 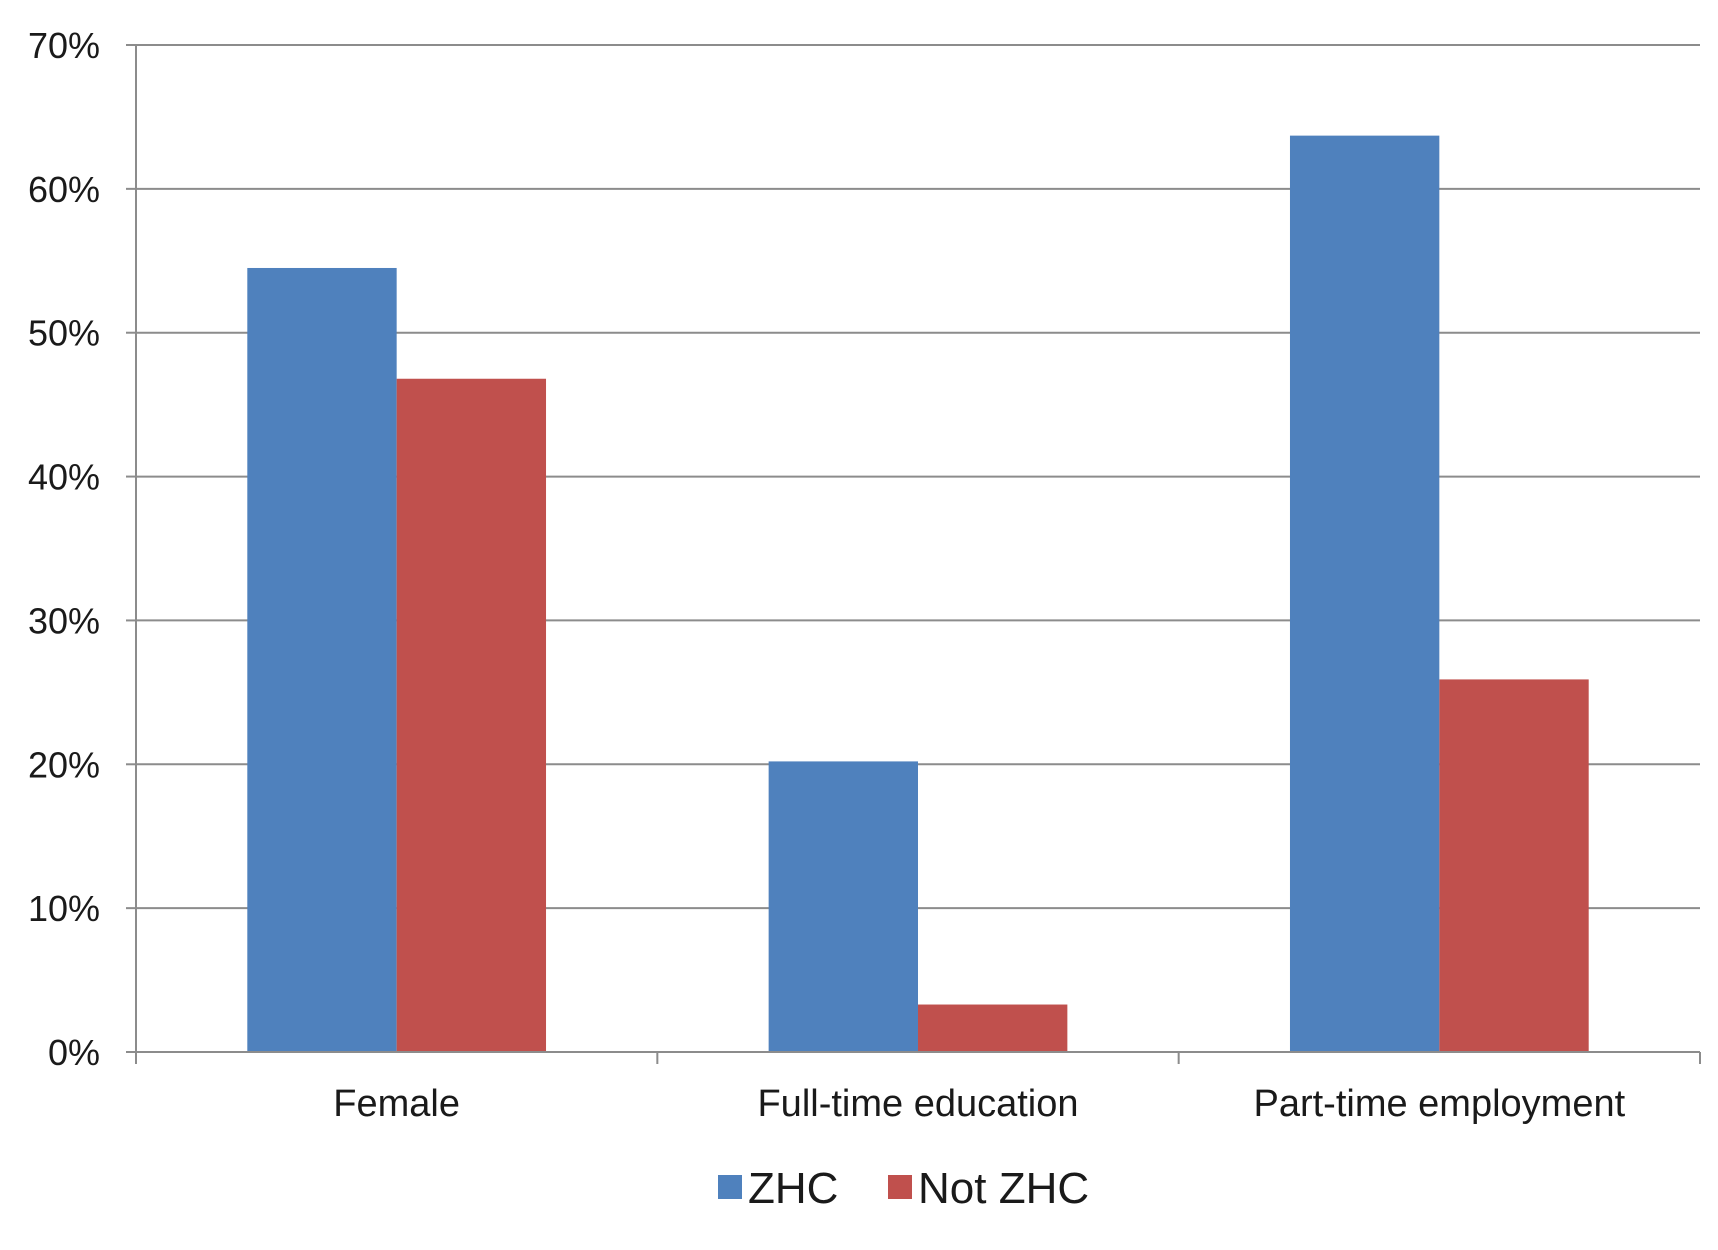 What do you see at coordinates (74, 1052) in the screenshot?
I see `y-tick-label: 0%` at bounding box center [74, 1052].